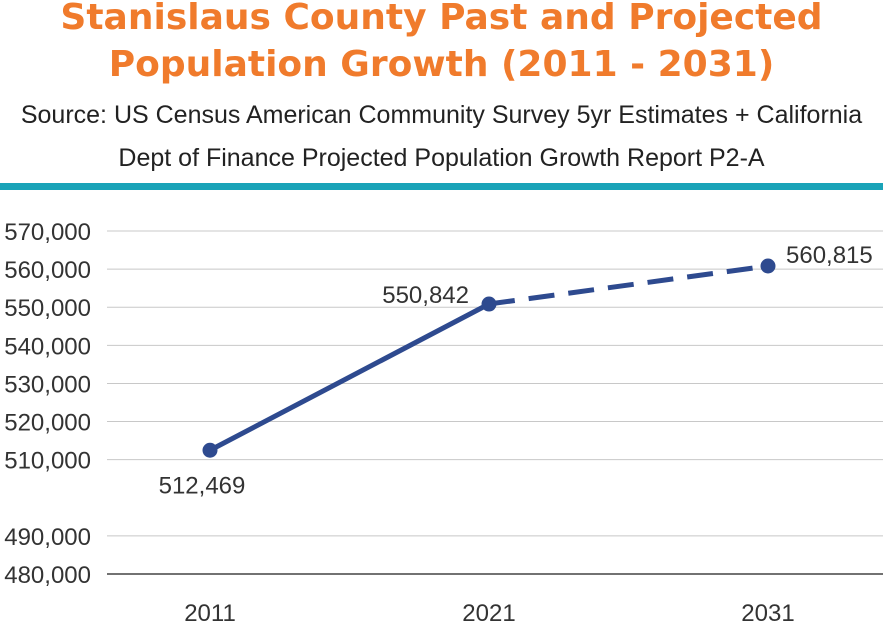 This screenshot has width=883, height=622. What do you see at coordinates (47, 461) in the screenshot?
I see `y-tick-label: 510,000` at bounding box center [47, 461].